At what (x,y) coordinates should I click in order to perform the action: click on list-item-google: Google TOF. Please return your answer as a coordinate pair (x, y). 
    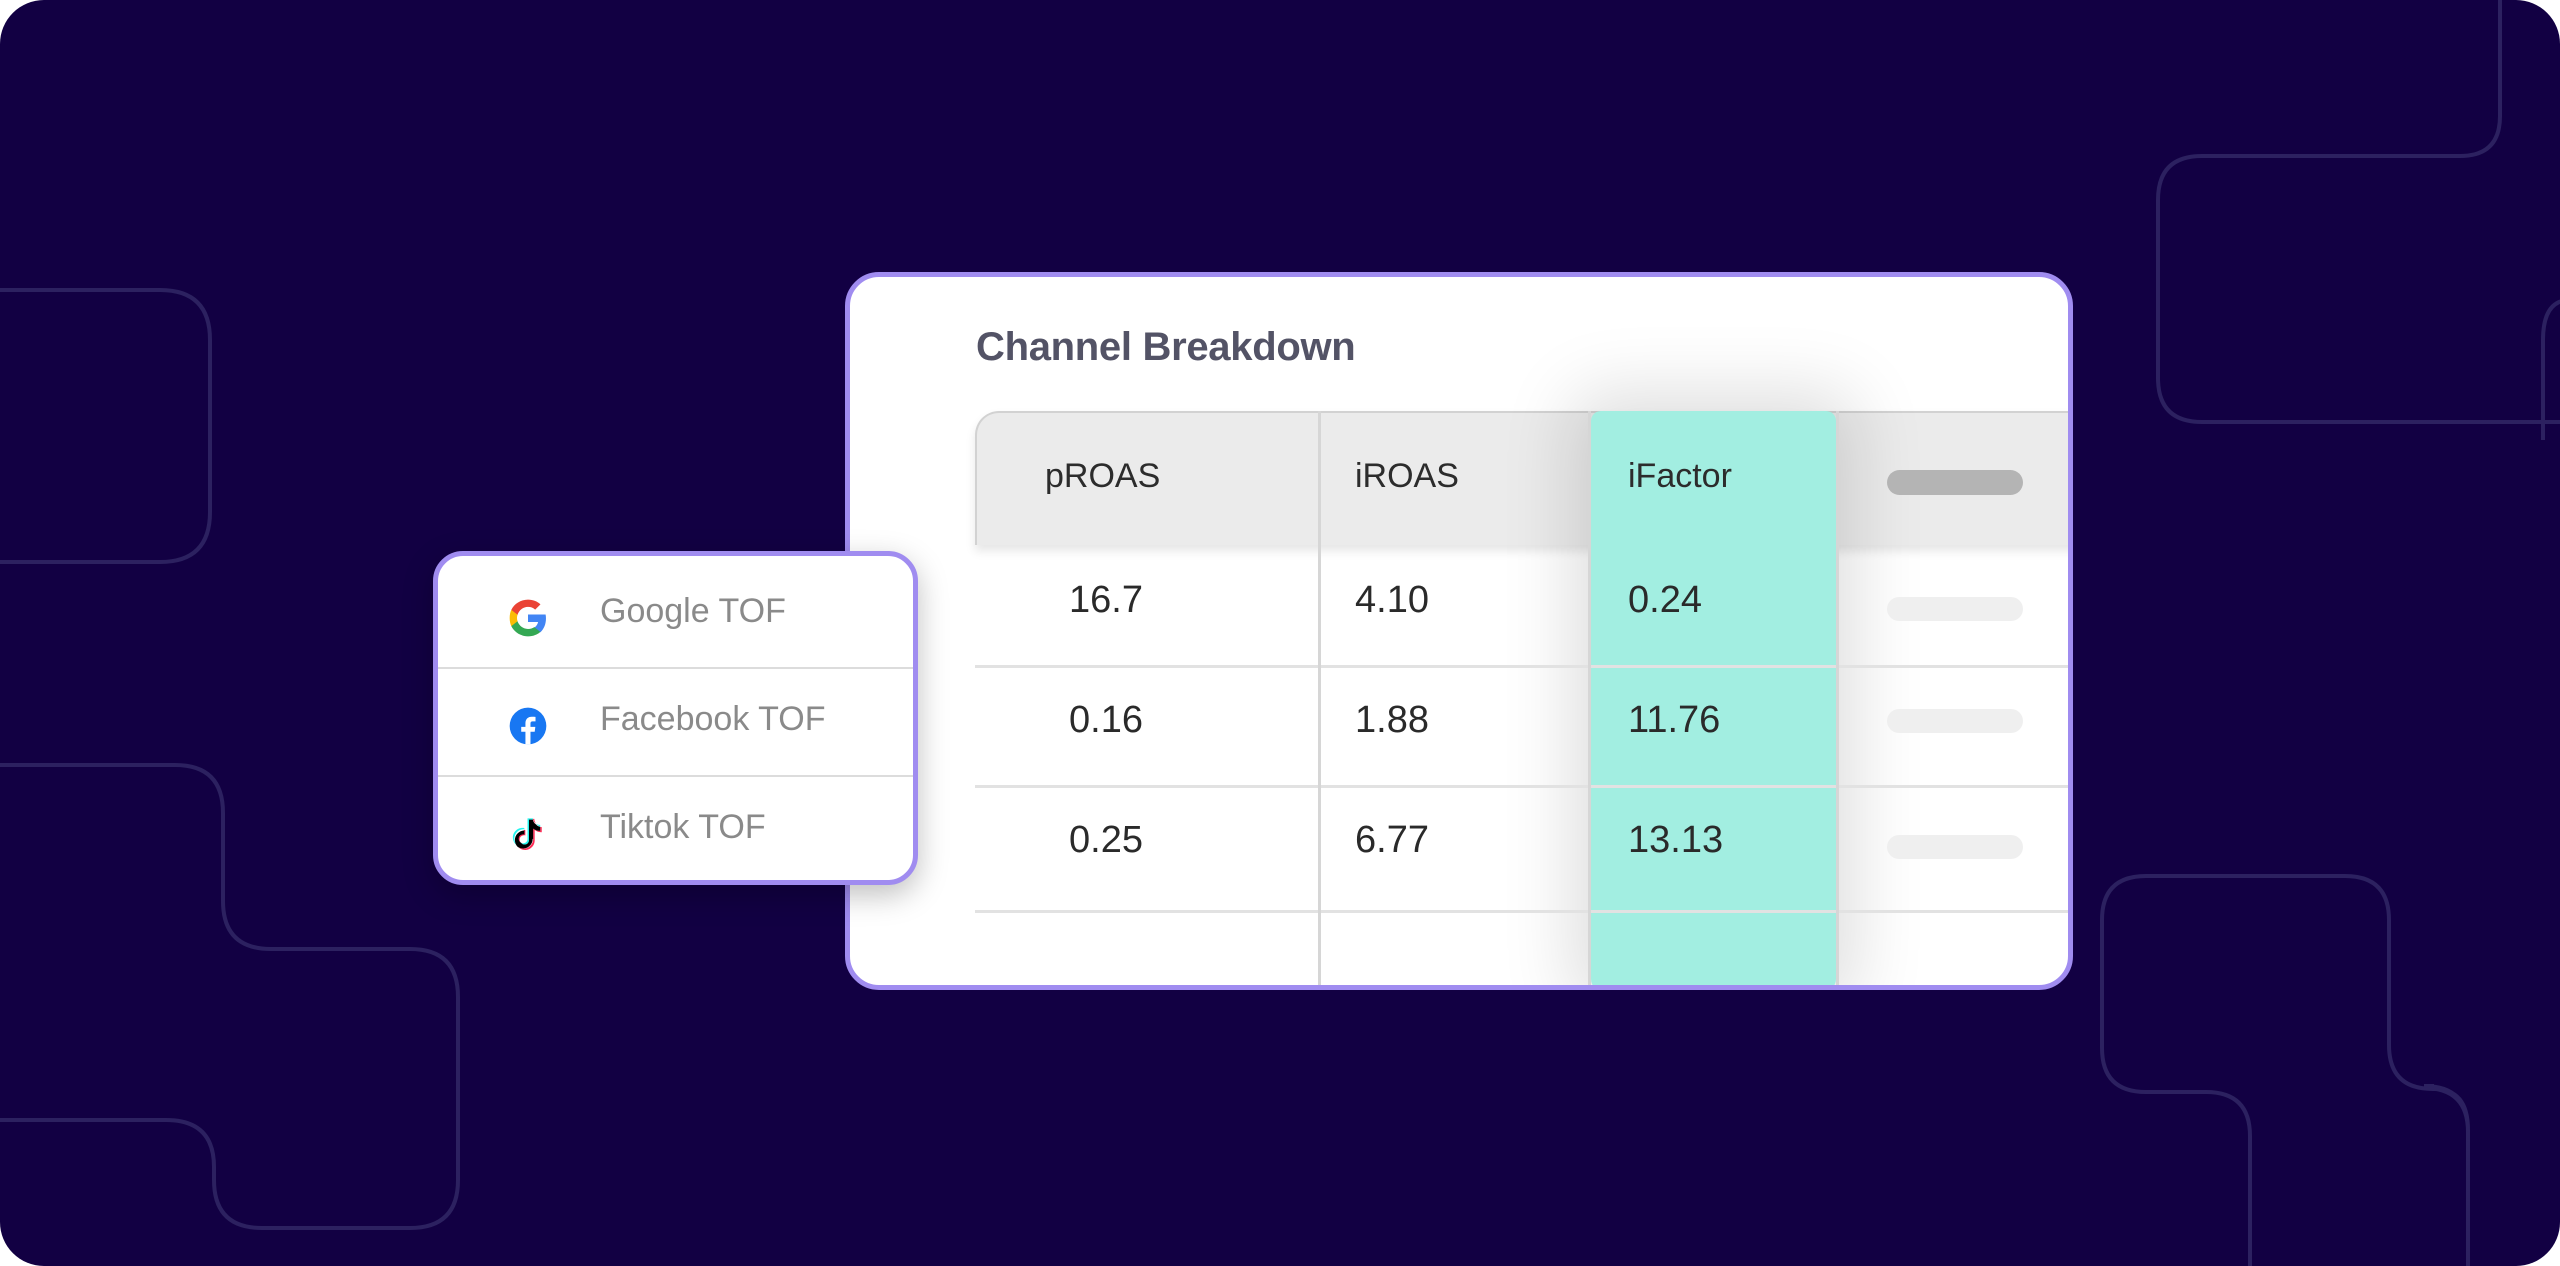
    Looking at the image, I should click on (675, 609).